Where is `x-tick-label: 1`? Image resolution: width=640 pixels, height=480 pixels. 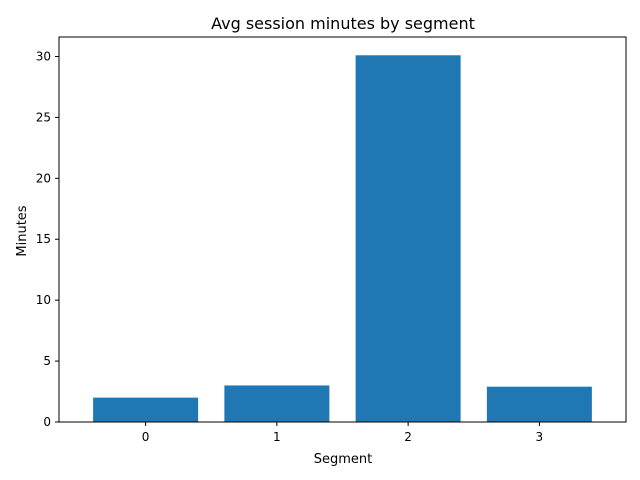 x-tick-label: 1 is located at coordinates (277, 437).